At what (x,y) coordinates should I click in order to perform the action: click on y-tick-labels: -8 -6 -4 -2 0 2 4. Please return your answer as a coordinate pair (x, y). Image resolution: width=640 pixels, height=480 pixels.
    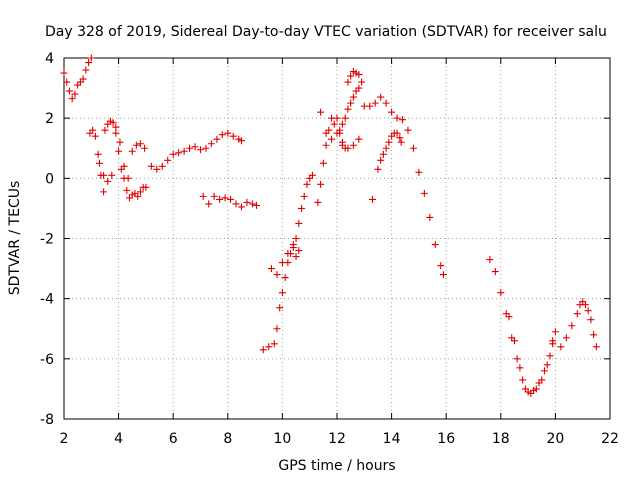
    Looking at the image, I should click on (47, 239).